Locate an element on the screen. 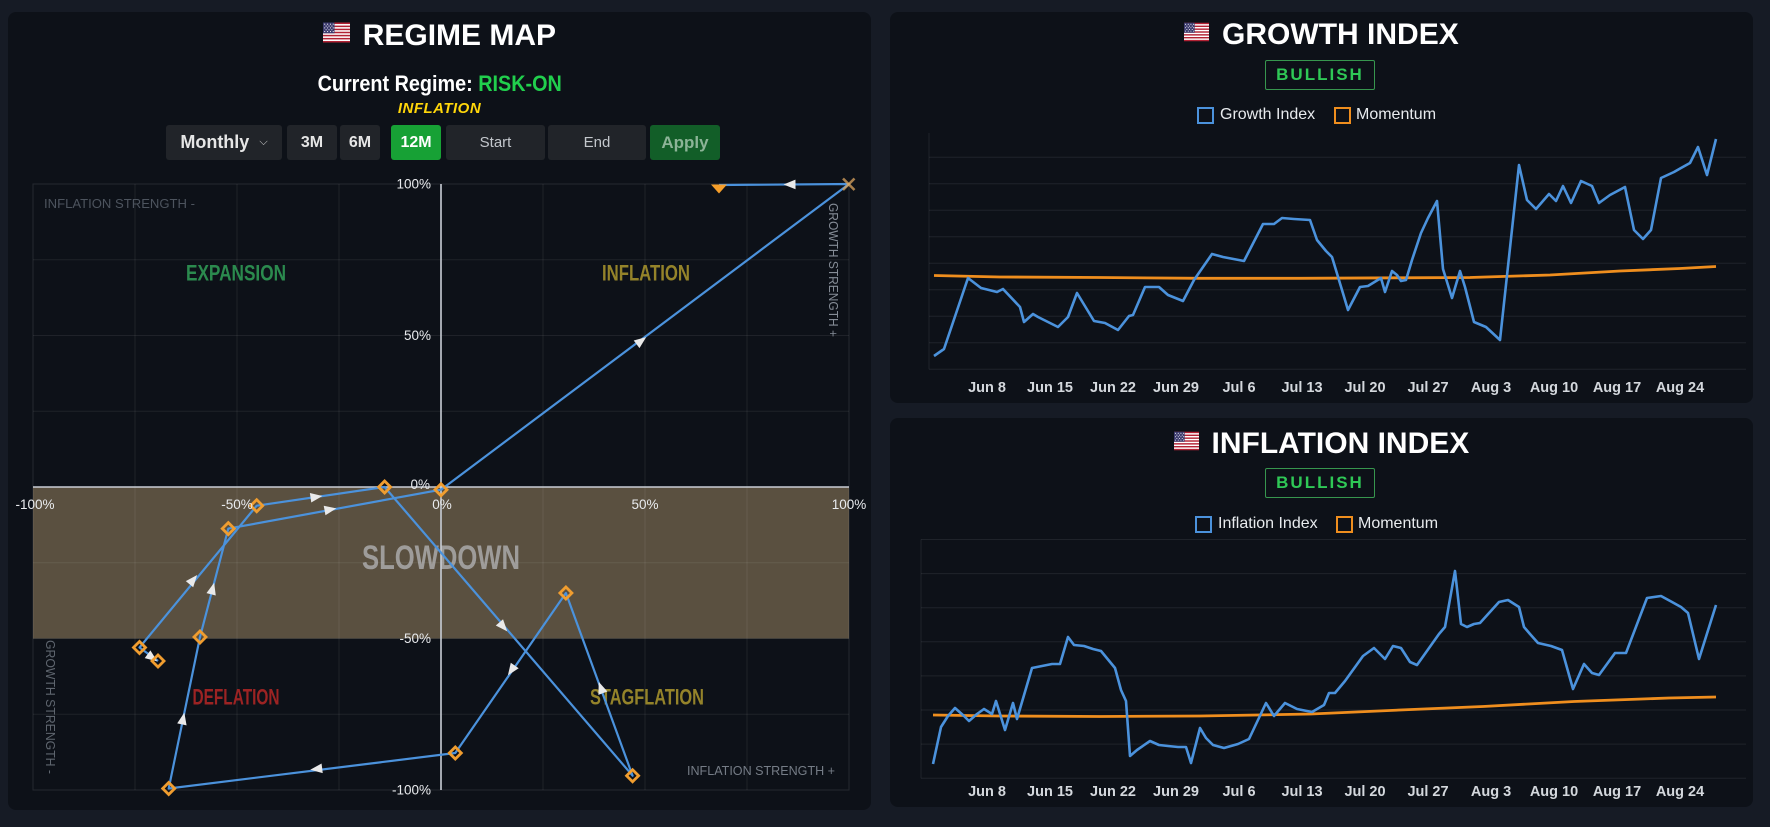 This screenshot has width=1770, height=827. svg-text: SLOWDOWN is located at coordinates (441, 558).